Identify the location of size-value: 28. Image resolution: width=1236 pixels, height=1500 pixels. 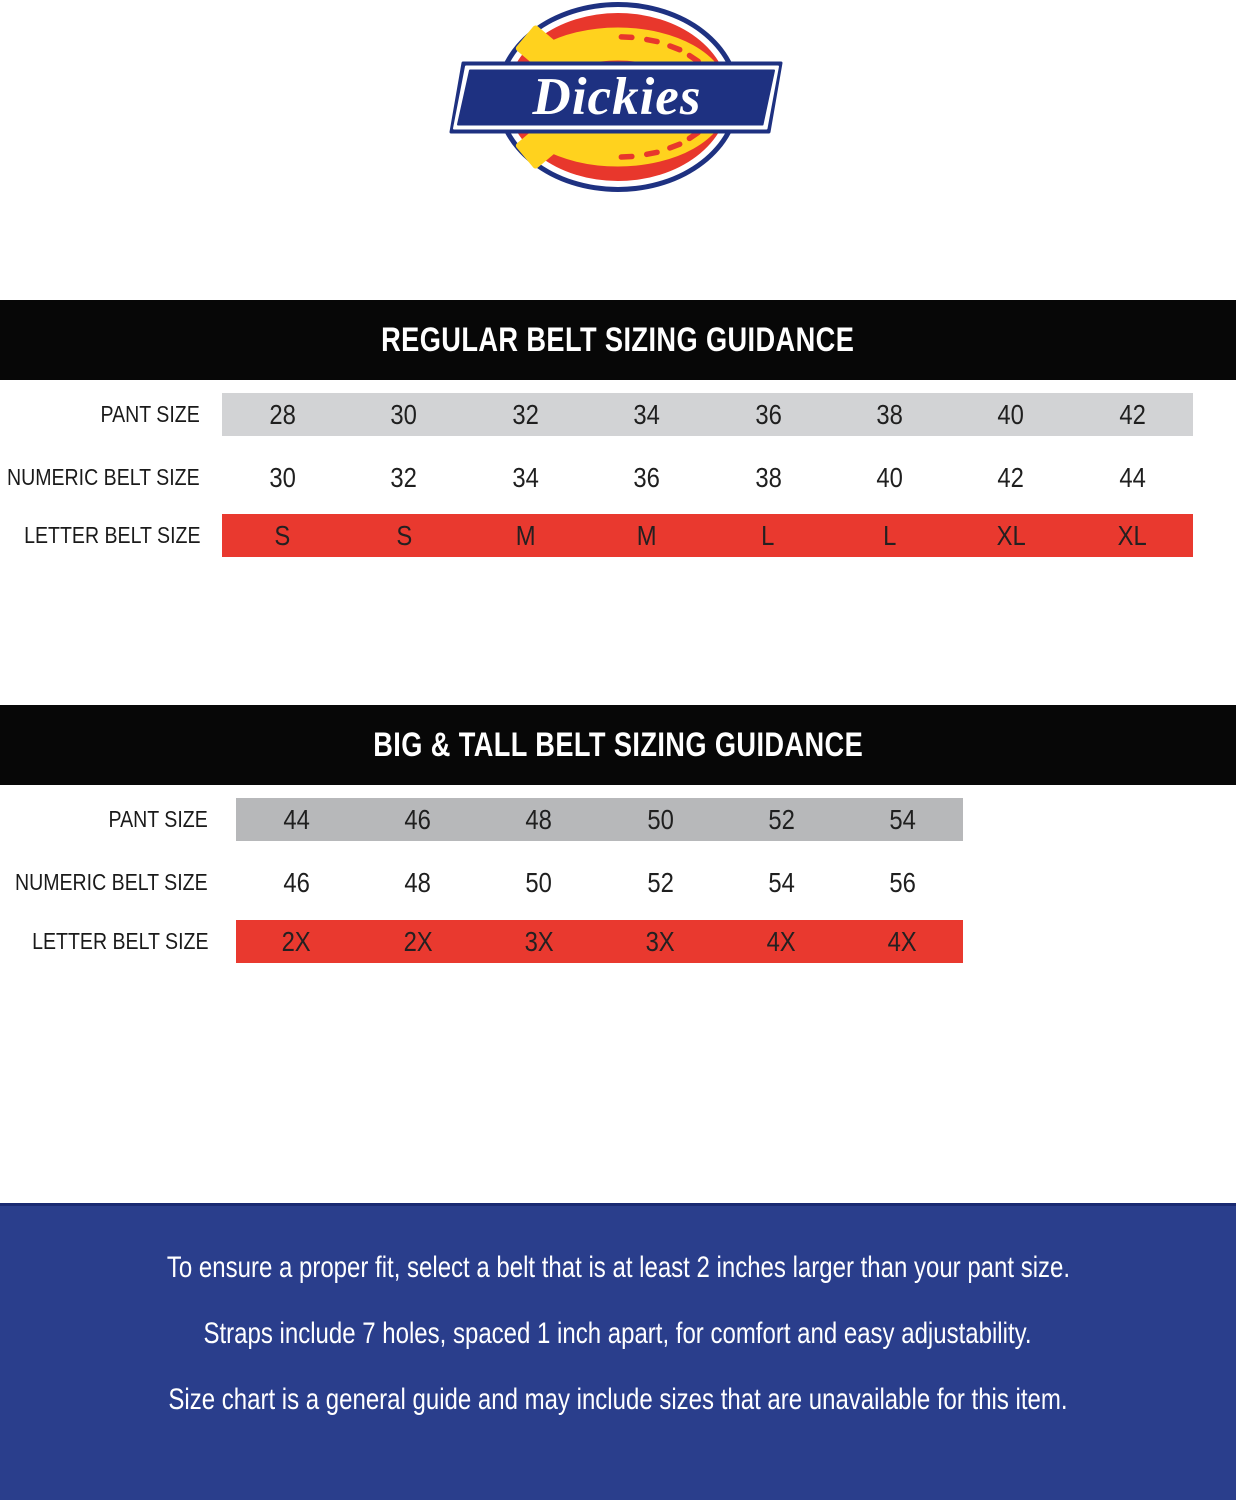
(282, 414).